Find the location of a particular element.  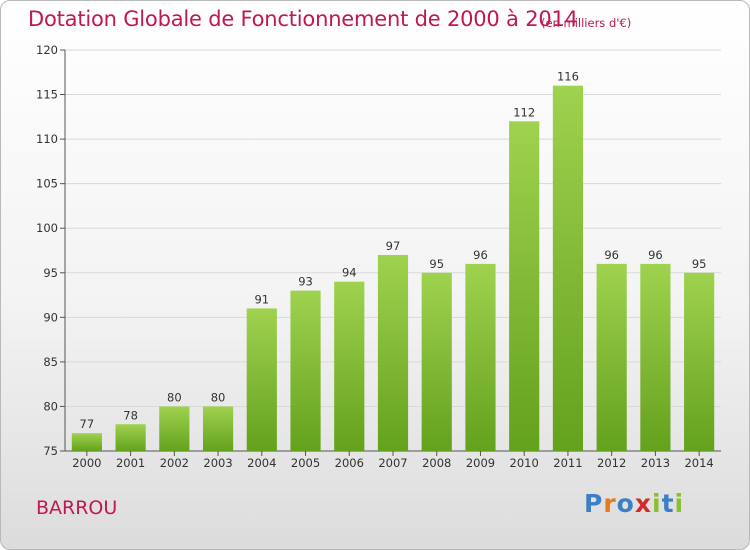

data-label: 93 is located at coordinates (305, 282).